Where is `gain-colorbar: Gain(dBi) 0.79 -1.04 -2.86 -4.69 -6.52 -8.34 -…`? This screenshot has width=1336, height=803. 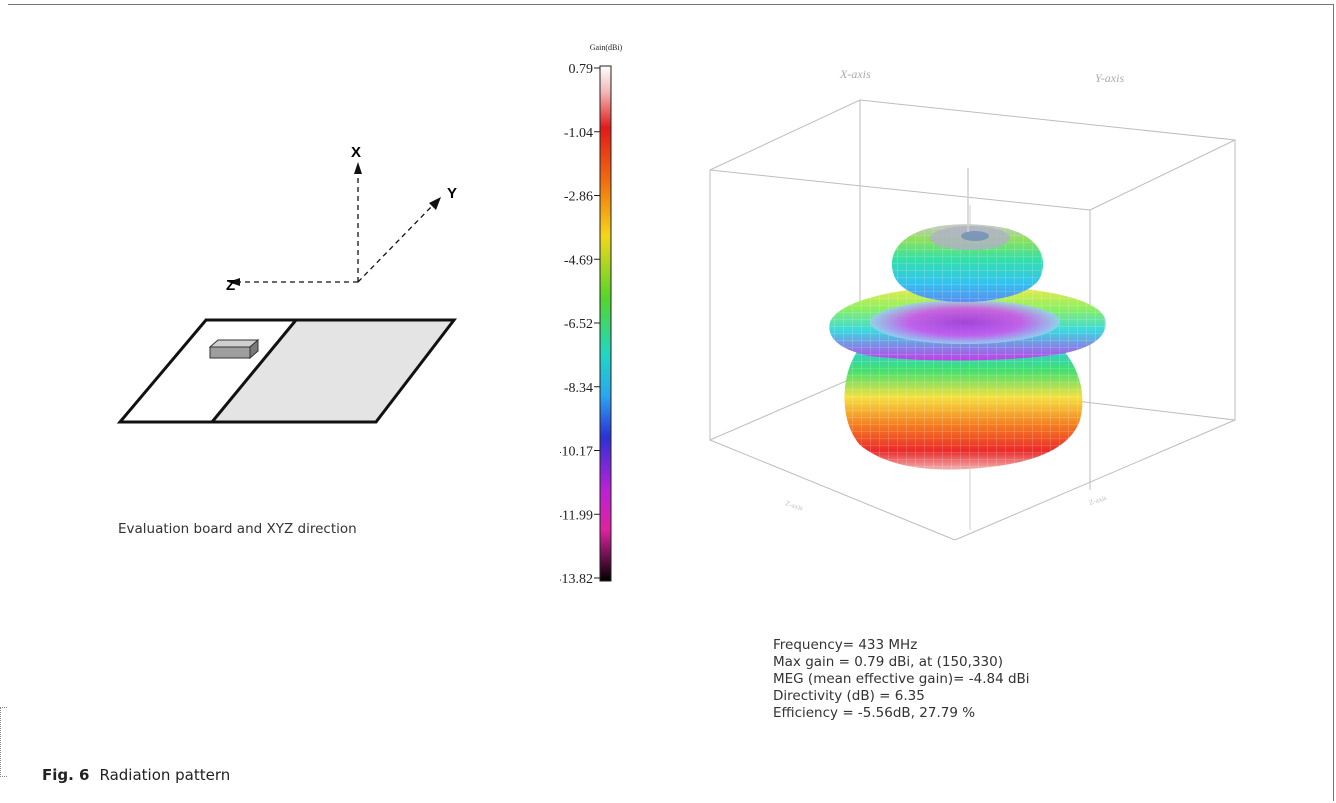 gain-colorbar: Gain(dBi) 0.79 -1.04 -2.86 -4.69 -6.52 -8.34 -… is located at coordinates (591, 315).